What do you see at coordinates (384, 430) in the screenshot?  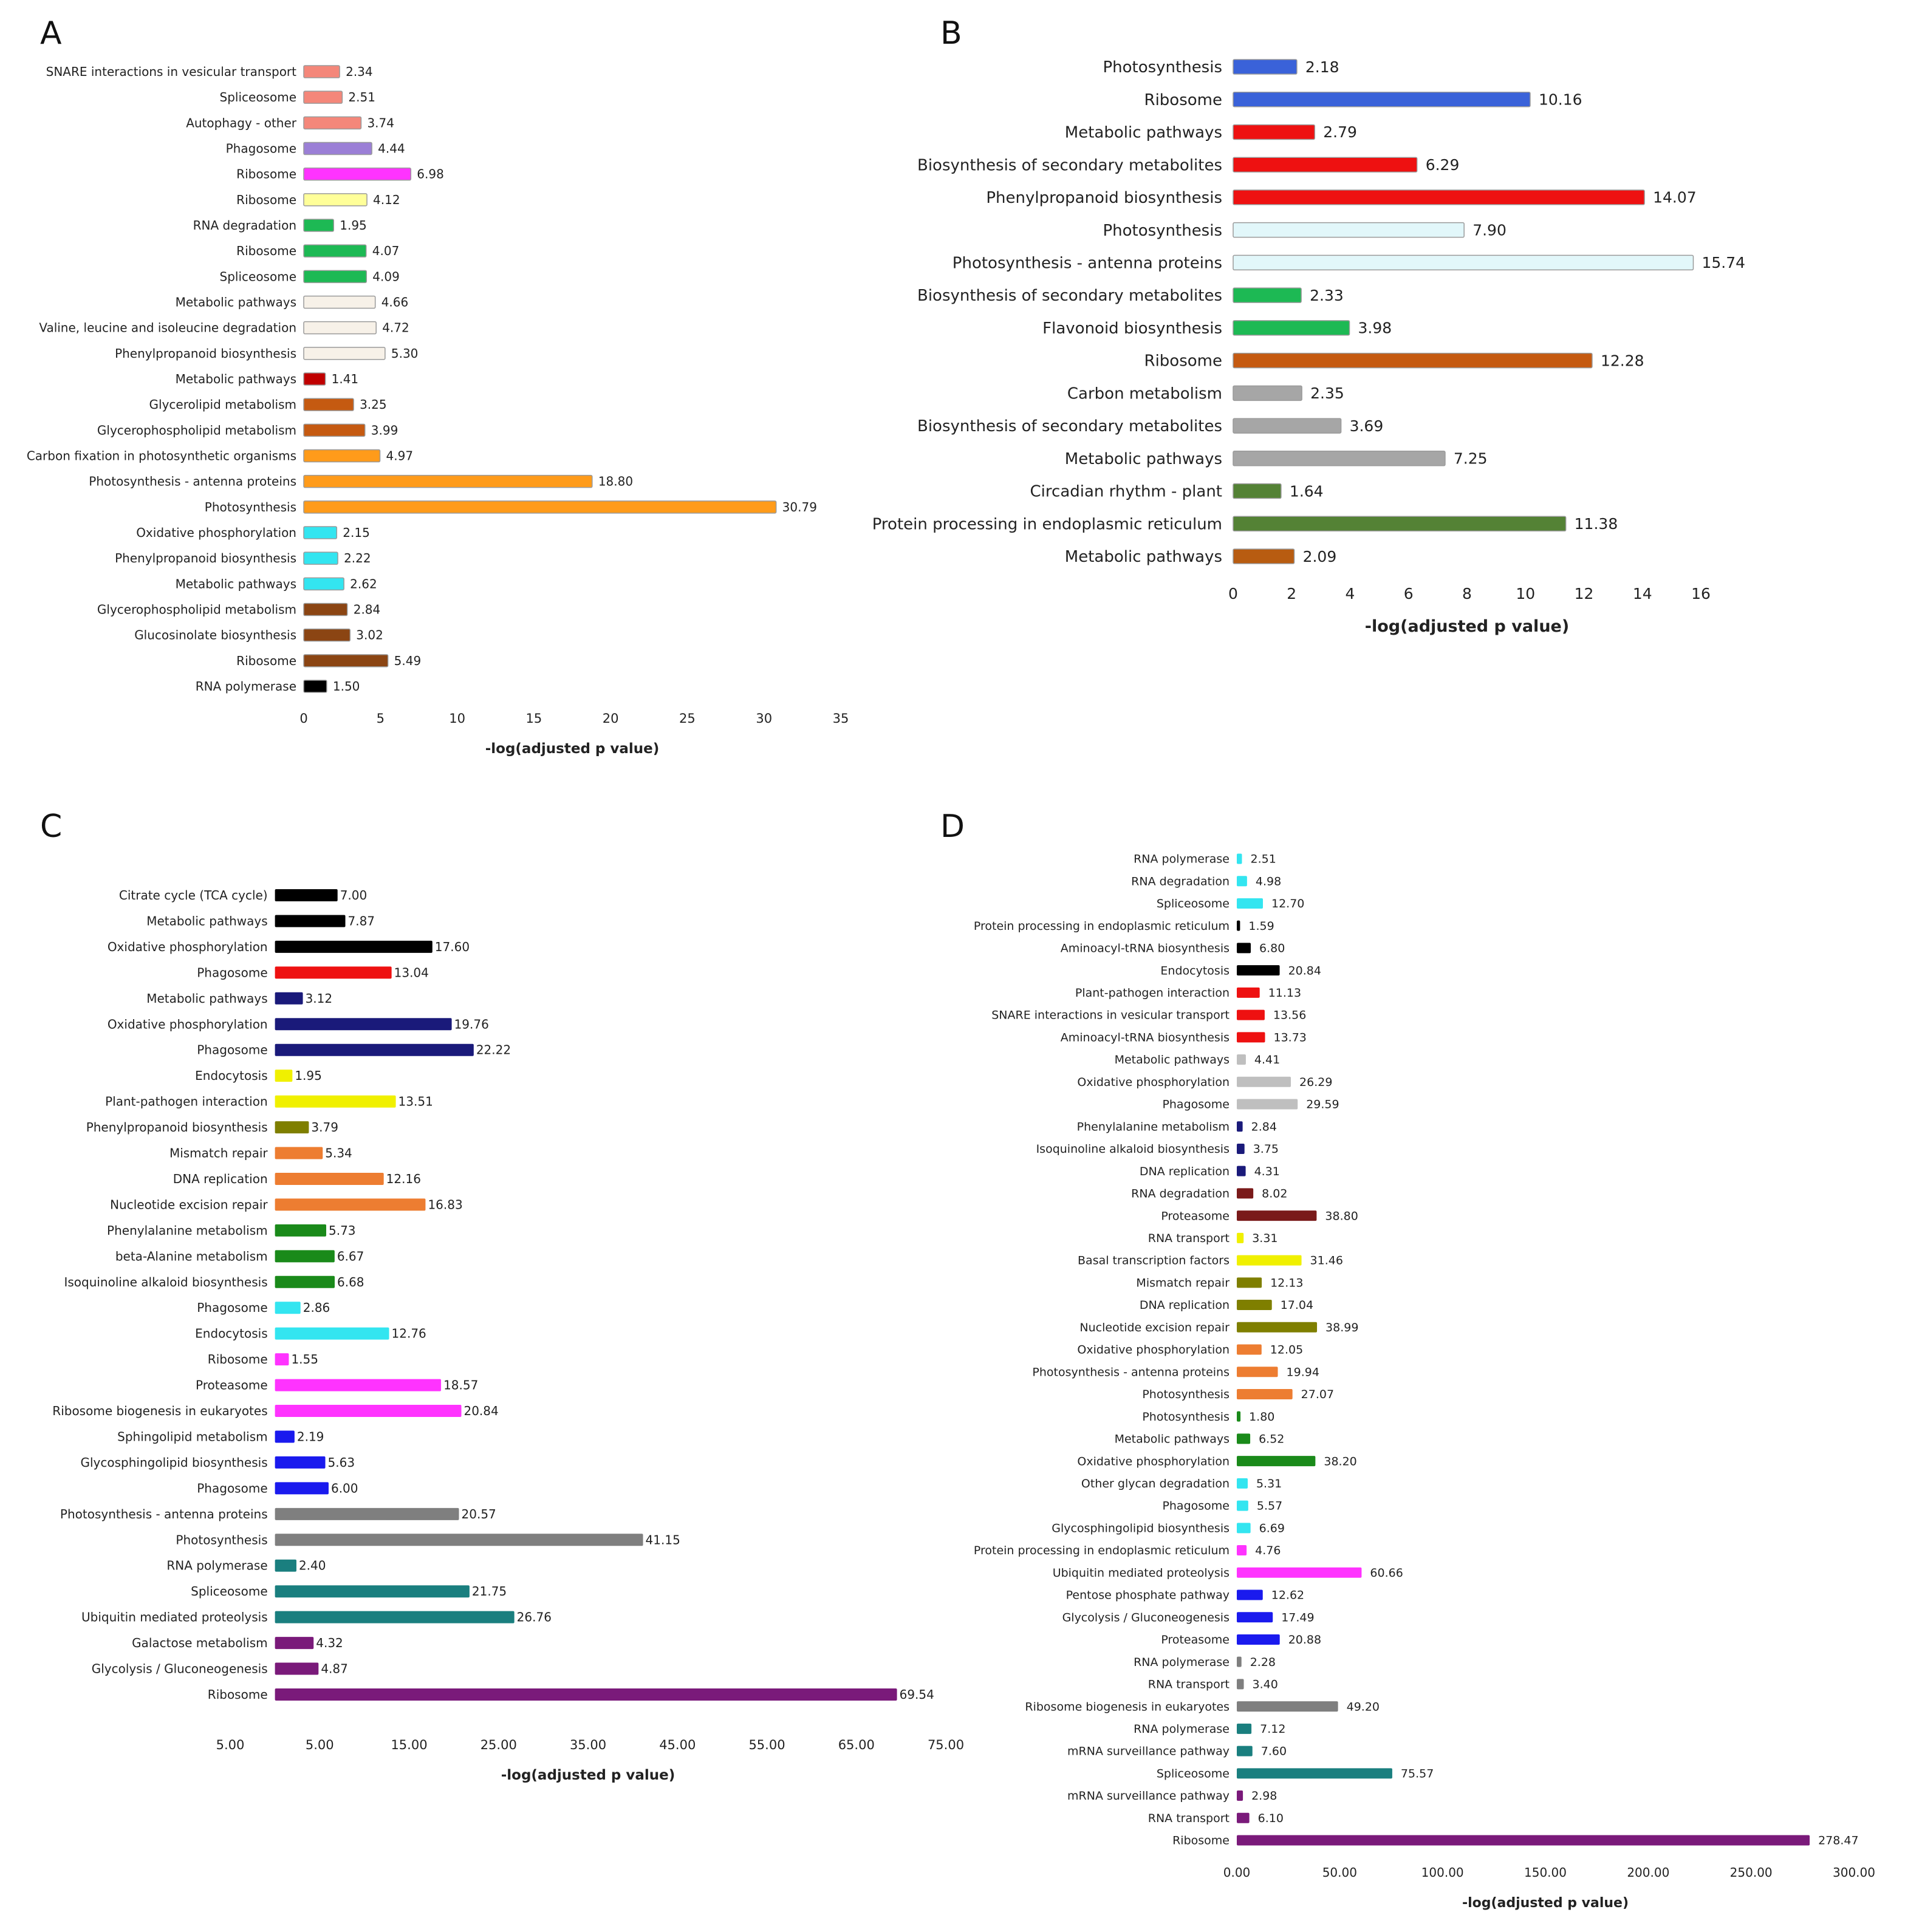 I see `value-label: 3.99` at bounding box center [384, 430].